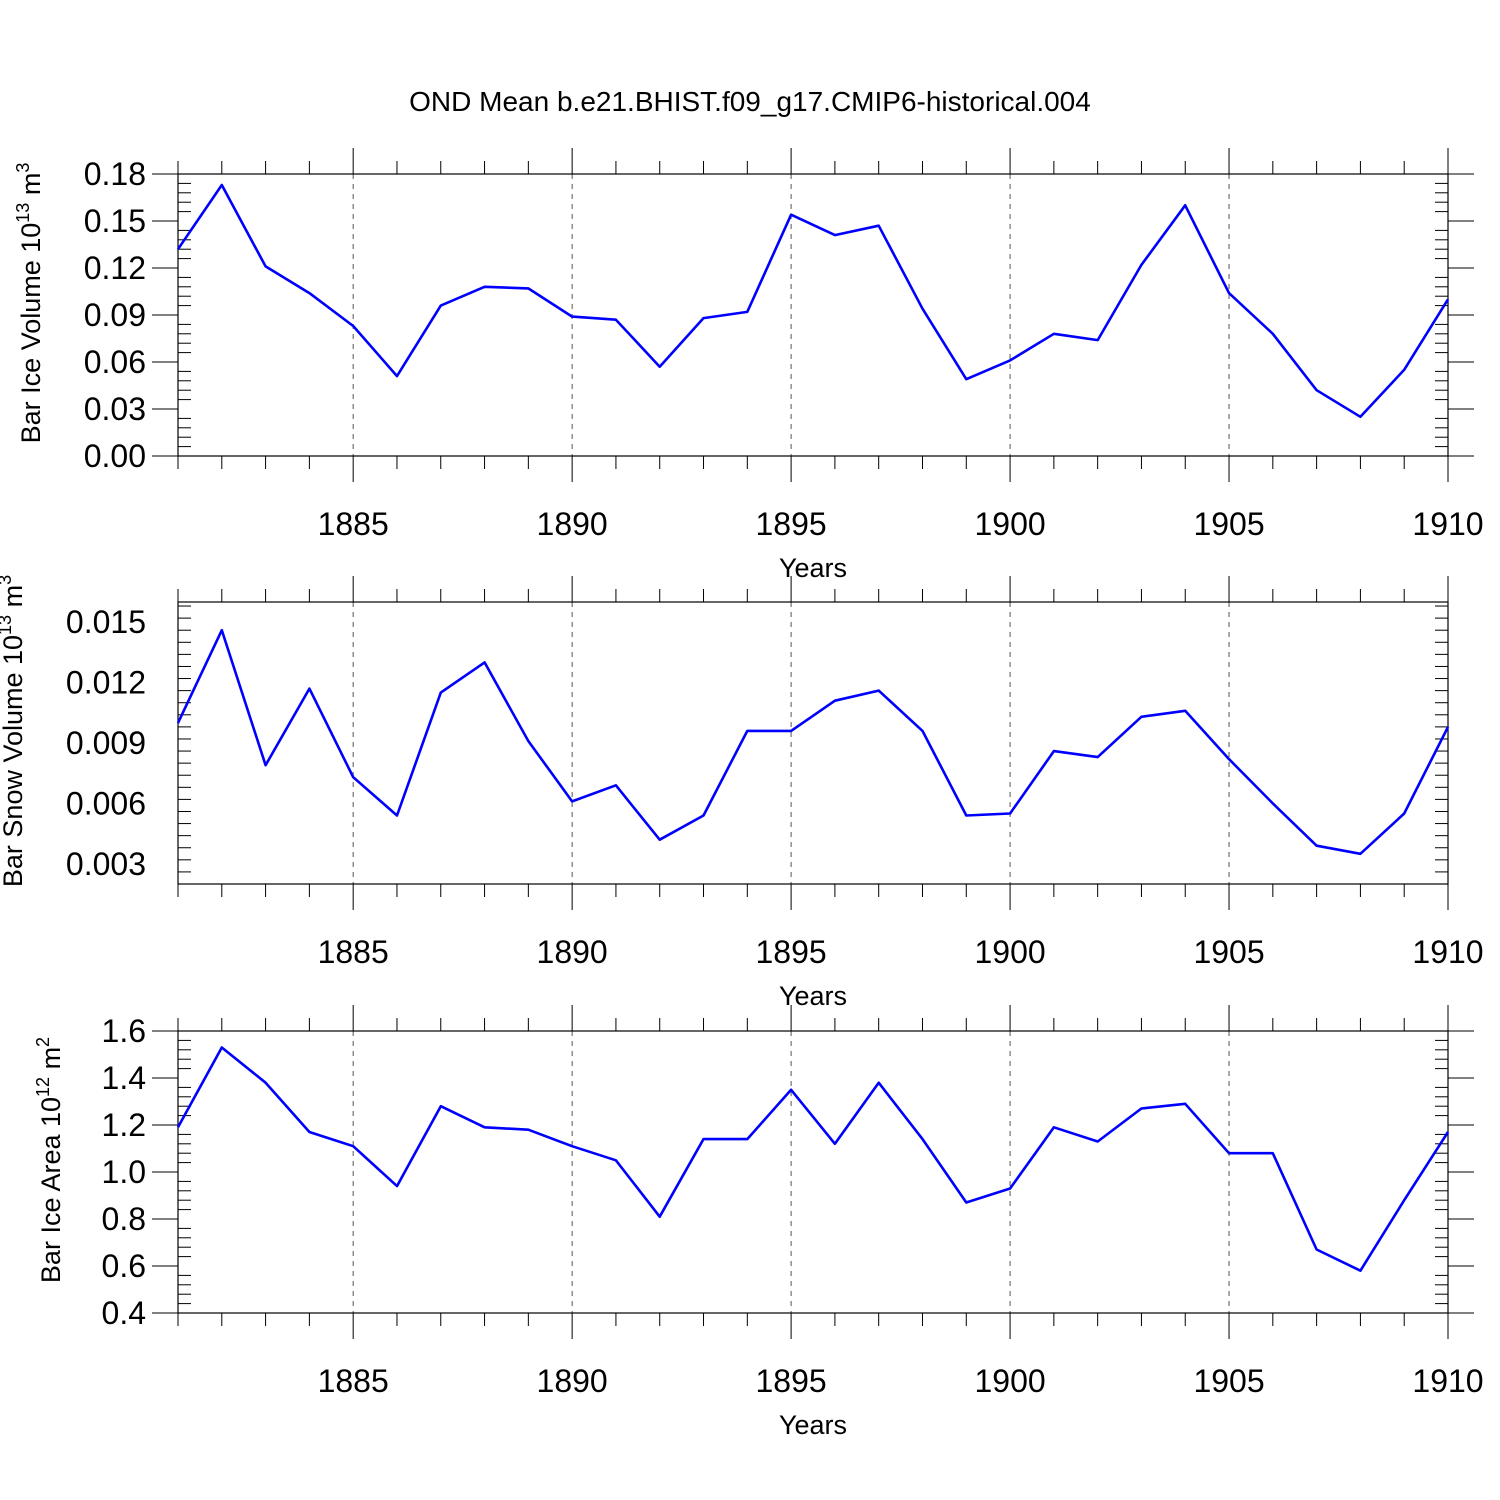 The height and width of the screenshot is (1500, 1500). Describe the element at coordinates (115, 409) in the screenshot. I see `y-tick-label: 0.03` at that location.